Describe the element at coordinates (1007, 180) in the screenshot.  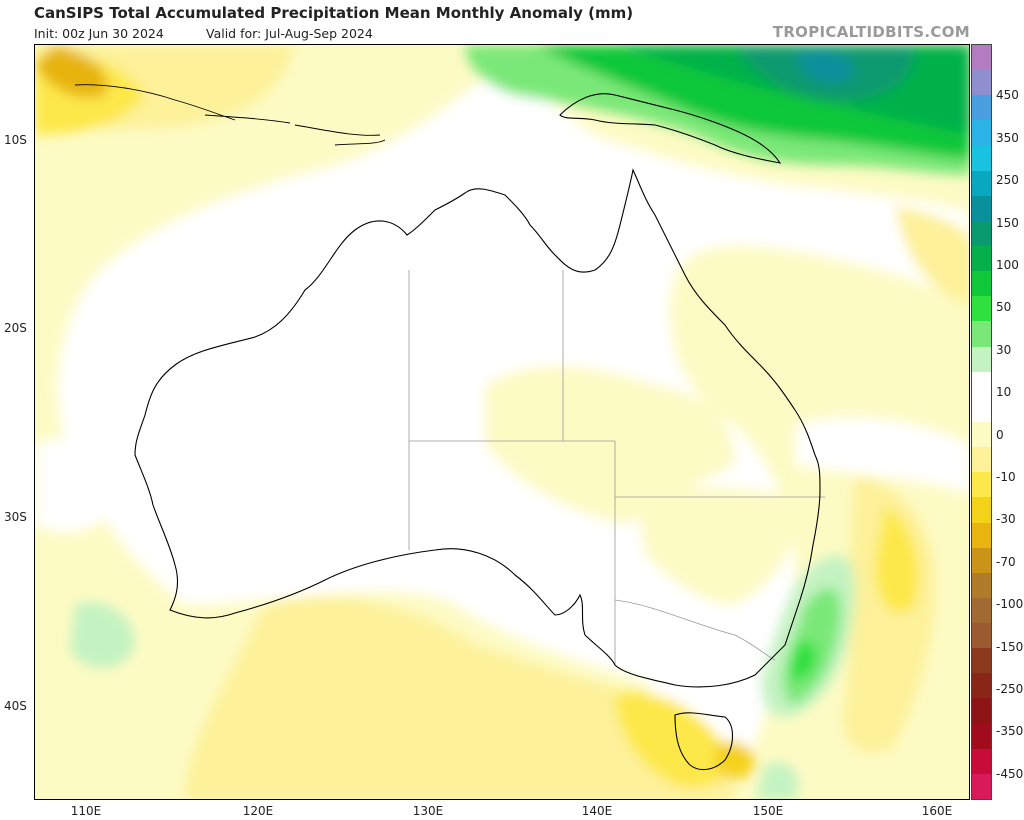
I see `colorbar-tick-label: 250` at that location.